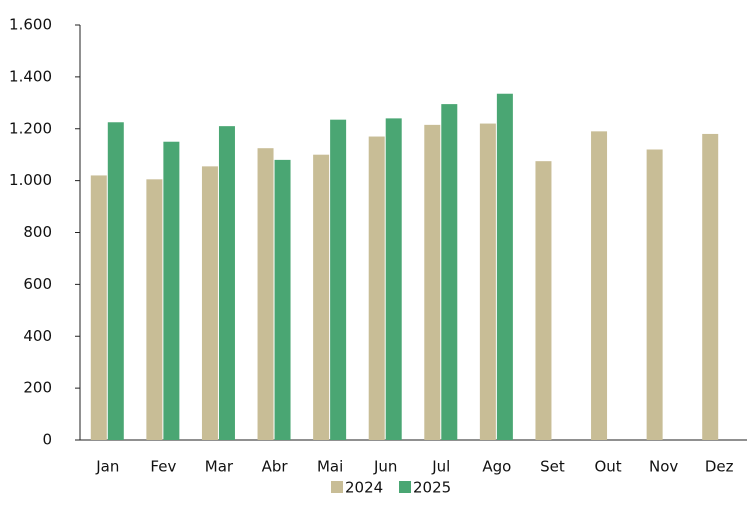  Describe the element at coordinates (30, 128) in the screenshot. I see `y-tick-label: 1.200` at that location.